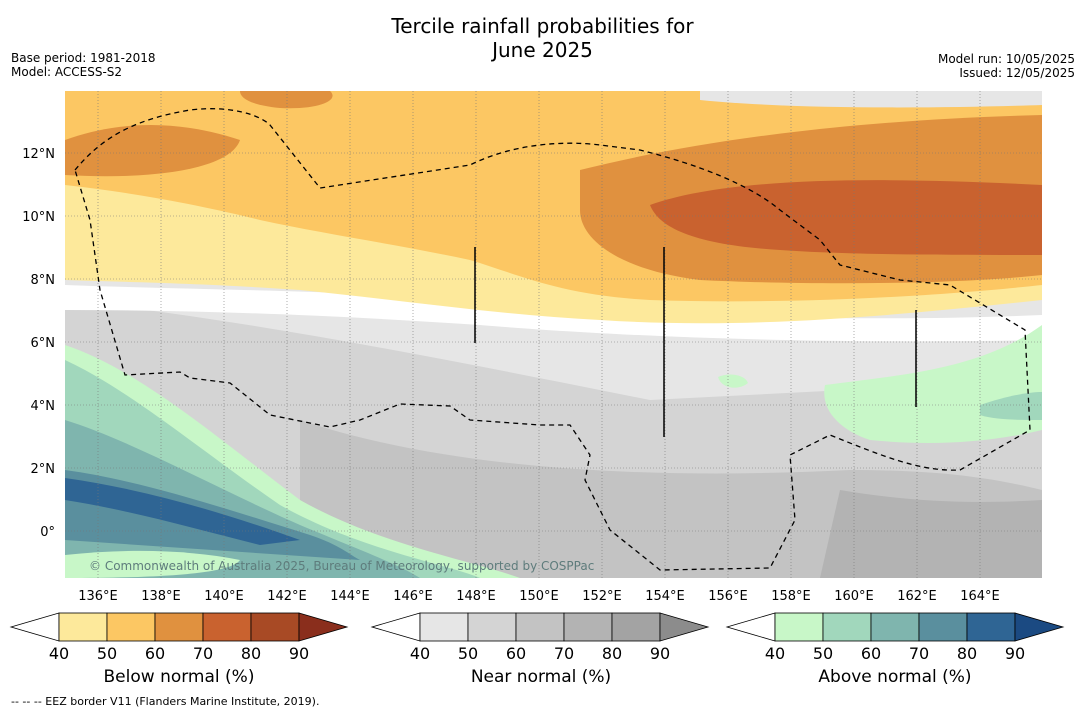  Describe the element at coordinates (931, 534) in the screenshot. I see `near-normal-70-region` at that location.